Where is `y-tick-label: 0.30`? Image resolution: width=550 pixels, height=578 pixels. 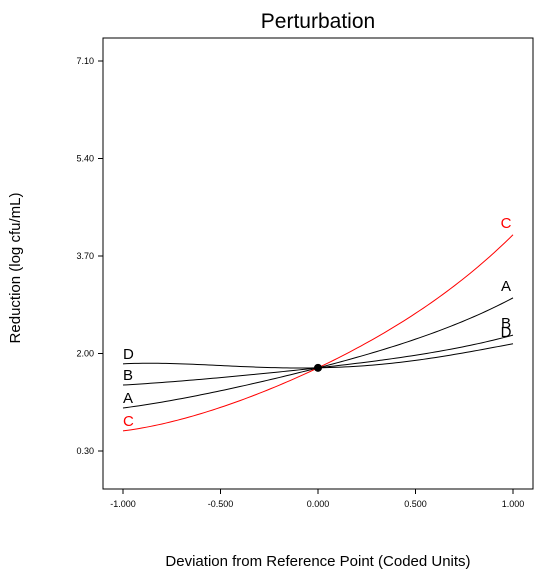
y-tick-label: 0.30 is located at coordinates (85, 451).